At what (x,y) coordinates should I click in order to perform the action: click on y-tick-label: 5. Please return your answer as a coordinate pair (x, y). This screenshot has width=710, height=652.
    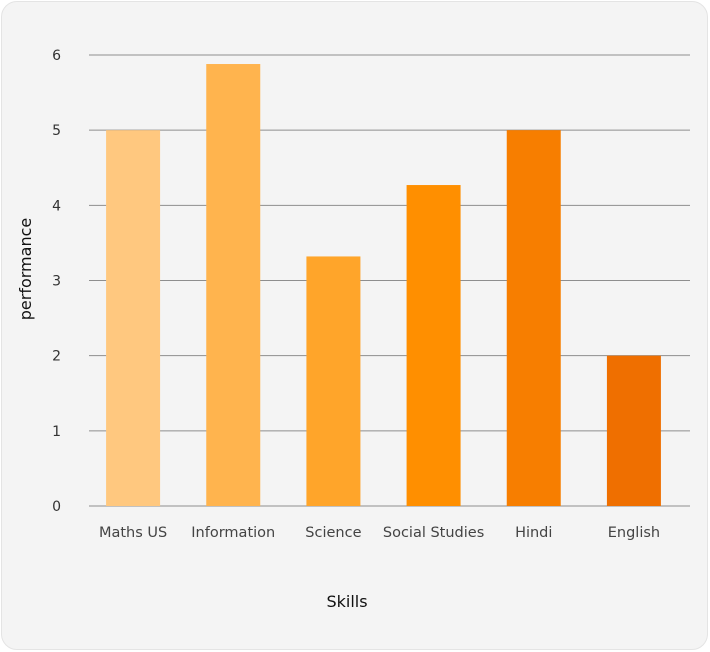
    Looking at the image, I should click on (56, 131).